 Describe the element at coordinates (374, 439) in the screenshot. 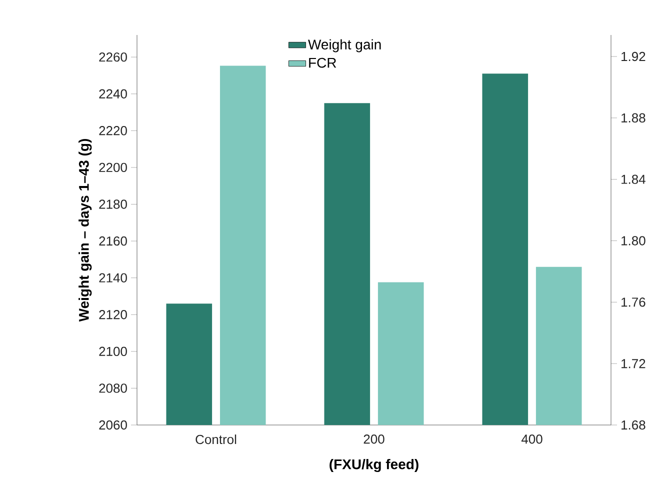

I see `x-tick-label: 200` at that location.